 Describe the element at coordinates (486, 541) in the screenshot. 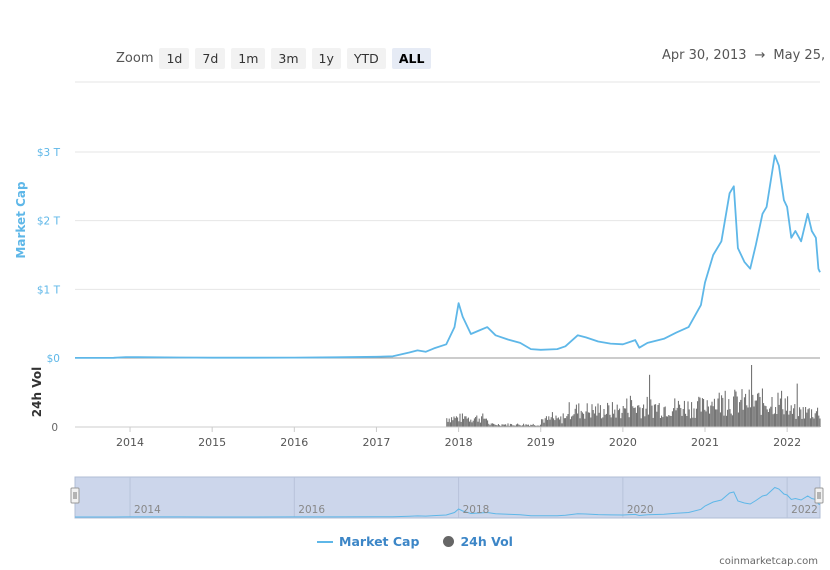

I see `legend-volume-label: 24h Vol` at that location.